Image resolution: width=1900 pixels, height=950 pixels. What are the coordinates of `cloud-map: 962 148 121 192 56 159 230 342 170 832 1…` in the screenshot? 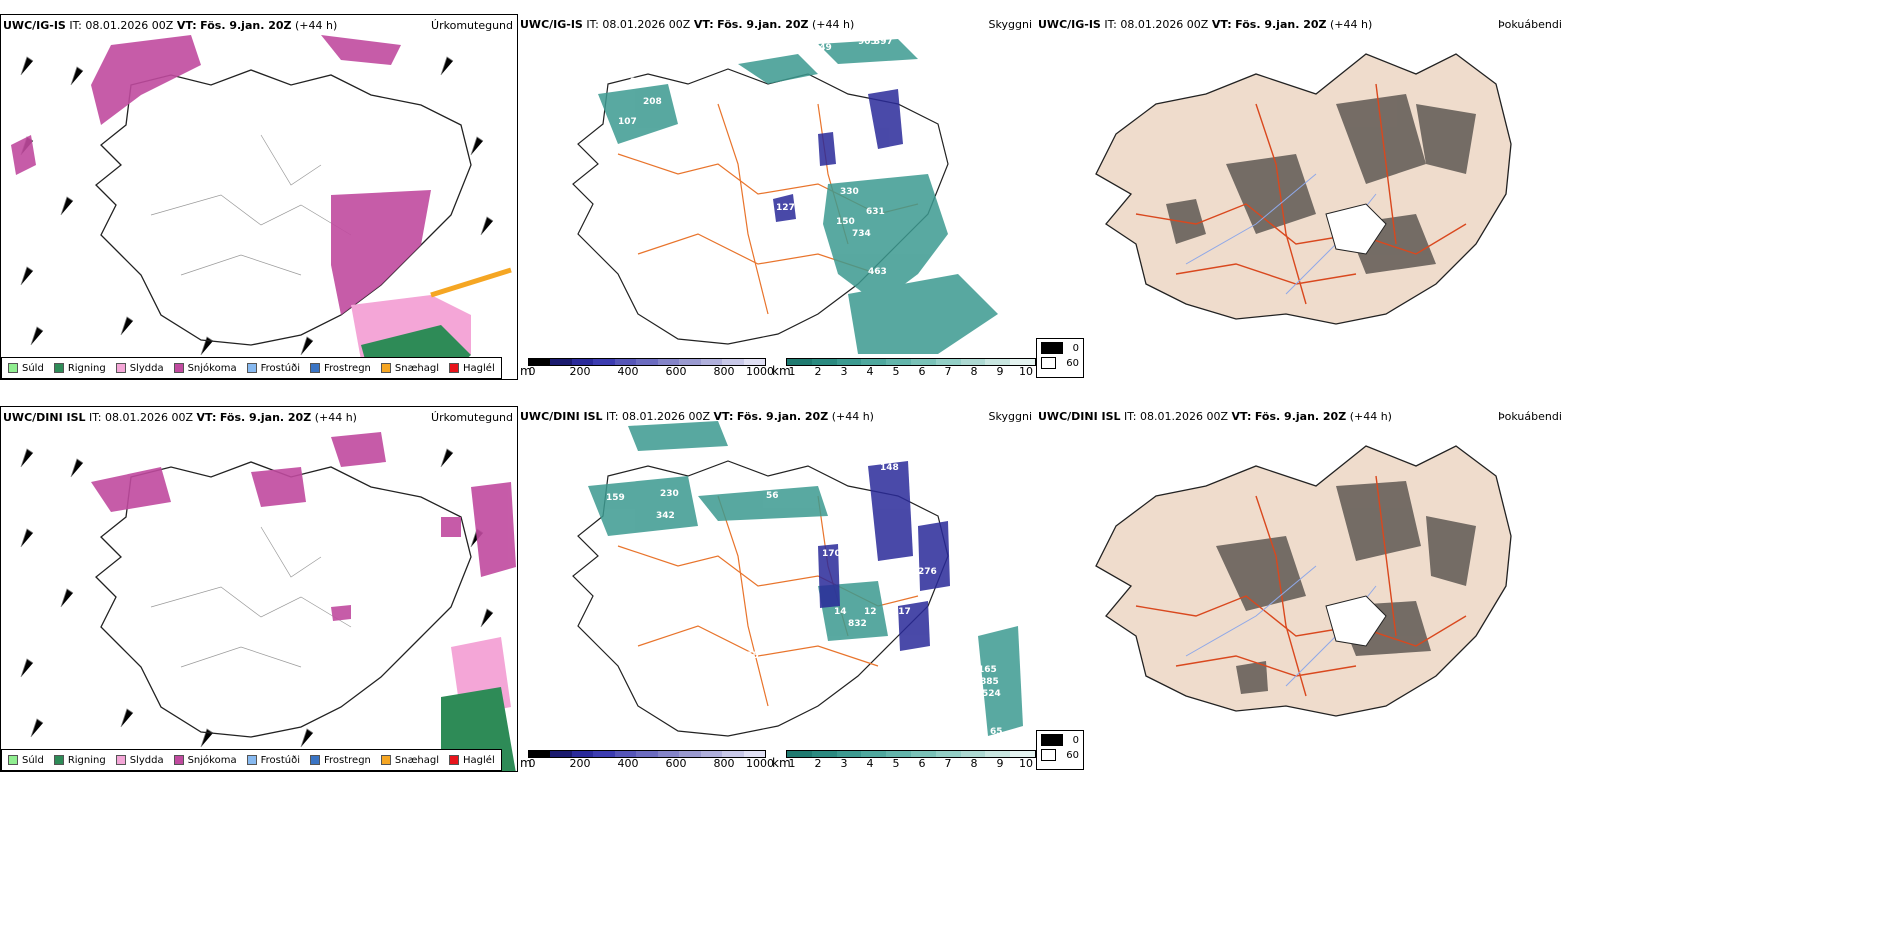 It's located at (797, 579).